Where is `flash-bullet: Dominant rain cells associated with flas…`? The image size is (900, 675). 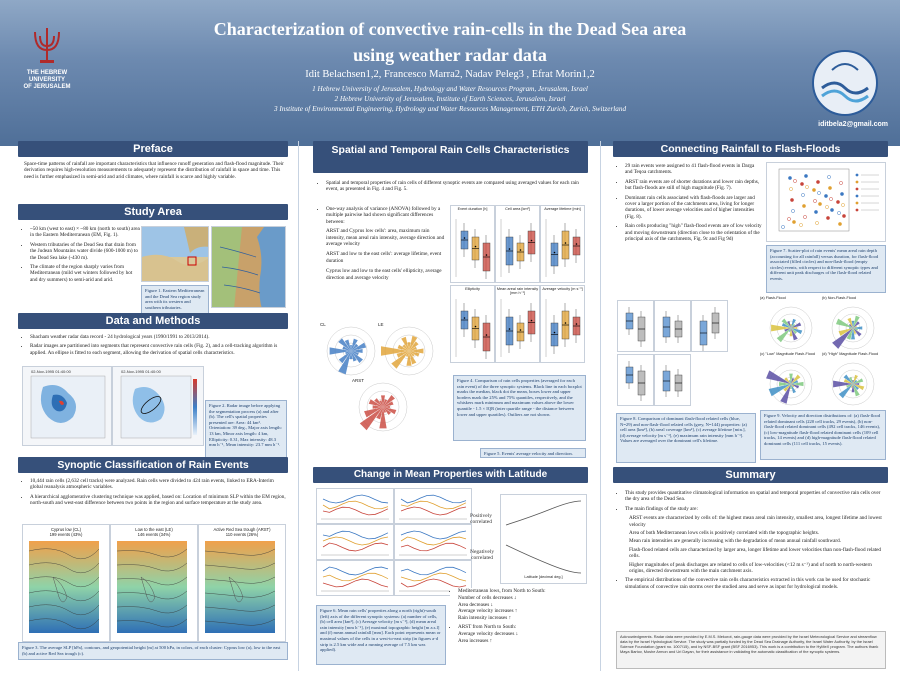 flash-bullet: Dominant rain cells associated with flas… is located at coordinates (694, 208).